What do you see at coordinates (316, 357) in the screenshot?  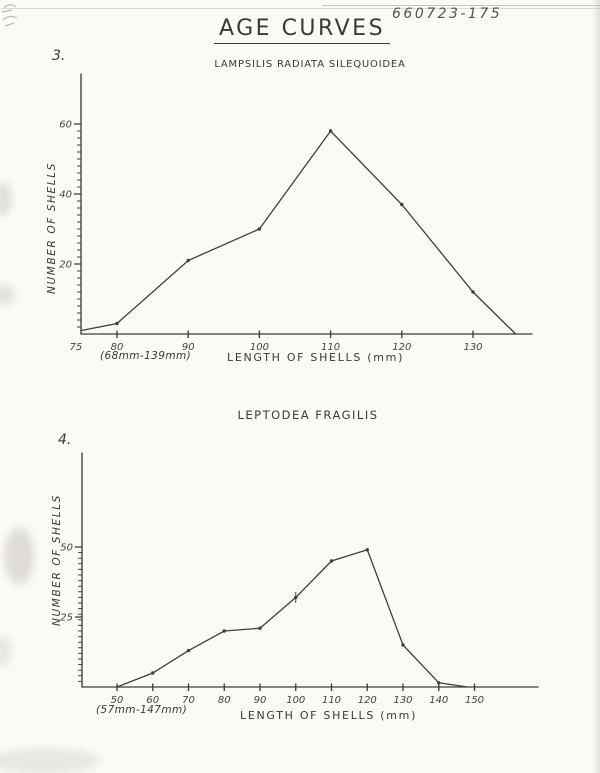 I see `chart-3-x-axis-label: LENGTH OF SHELLS (mm)` at bounding box center [316, 357].